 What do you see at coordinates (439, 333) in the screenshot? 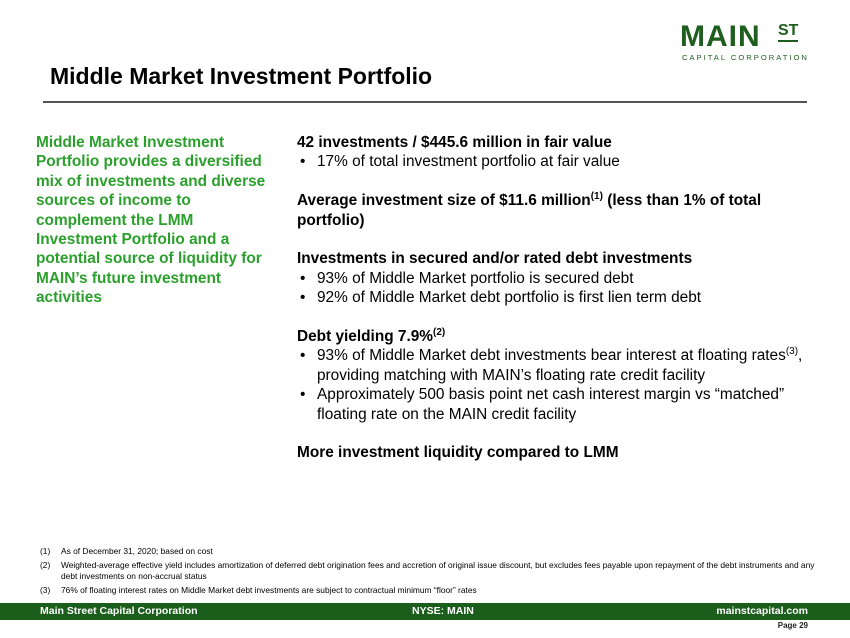
I see `footnote-ref: (2)` at bounding box center [439, 333].